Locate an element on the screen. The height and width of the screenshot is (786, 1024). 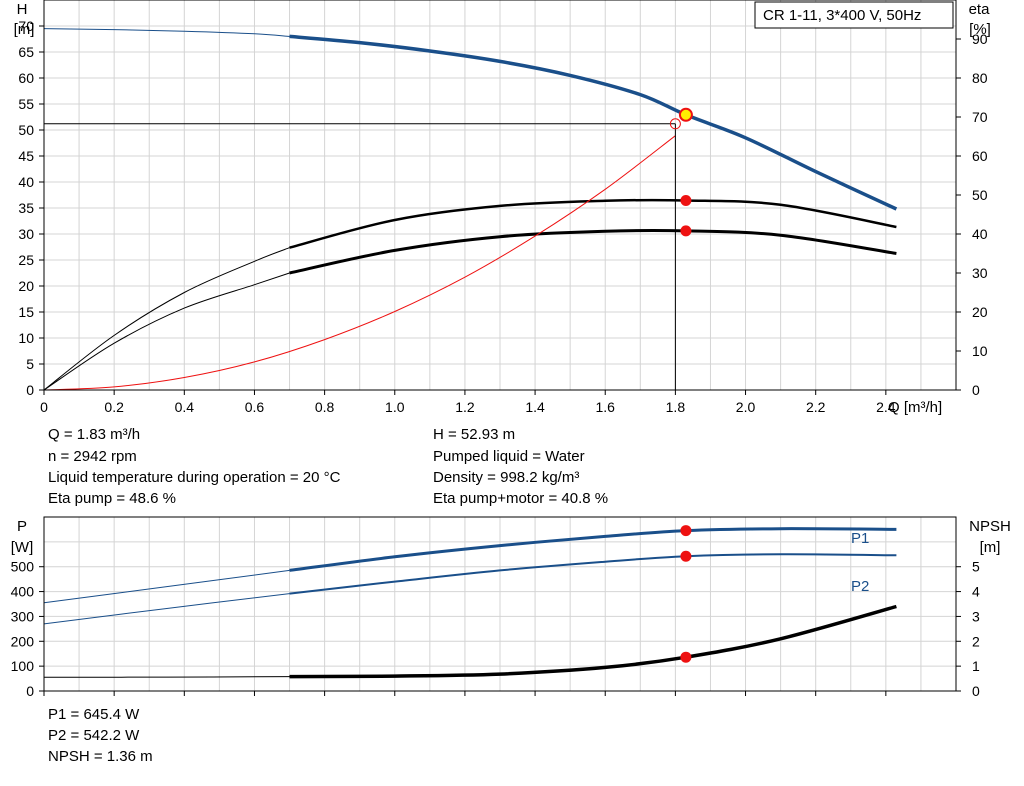
info-density: Density = 998.2 kg/m³ is located at coordinates (506, 477).